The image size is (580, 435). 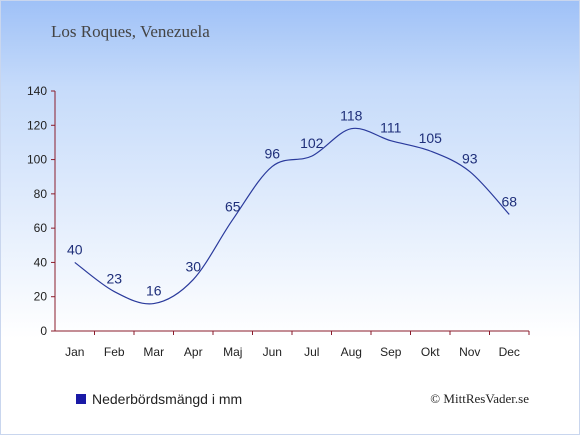 What do you see at coordinates (391, 352) in the screenshot?
I see `x-tick-label: Sep` at bounding box center [391, 352].